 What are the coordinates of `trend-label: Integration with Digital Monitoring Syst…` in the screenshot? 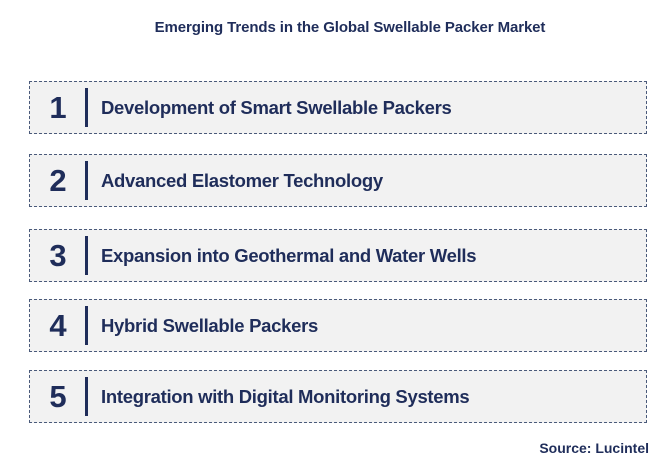 It's located at (285, 396).